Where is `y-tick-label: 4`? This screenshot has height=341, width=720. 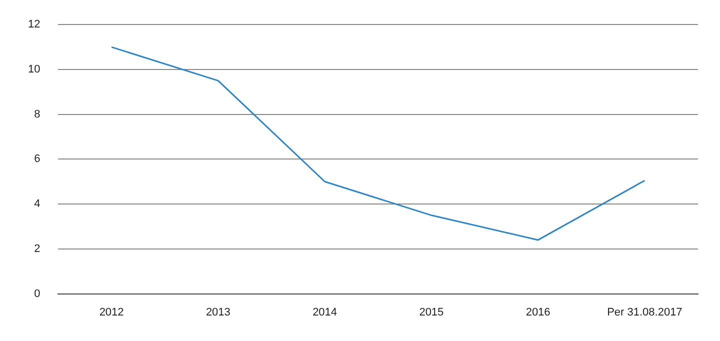 y-tick-label: 4 is located at coordinates (37, 204).